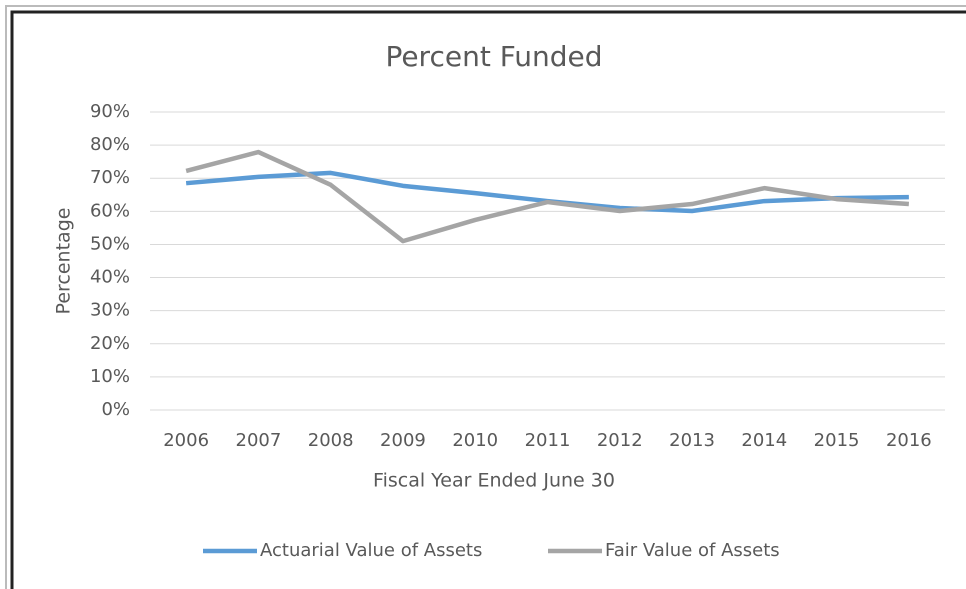 This screenshot has height=589, width=966. I want to click on y-tick-label: 20%, so click(110, 343).